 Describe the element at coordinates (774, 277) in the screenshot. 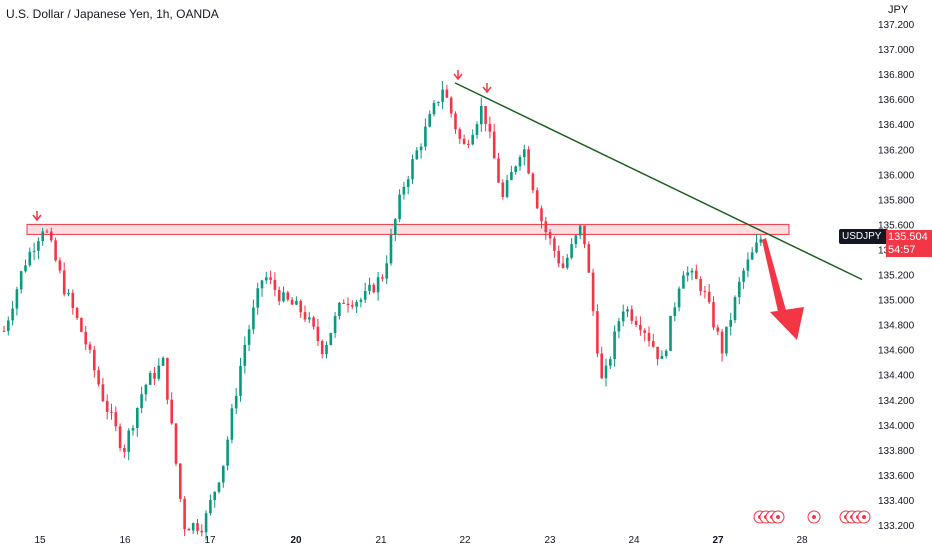

I see `arrow-shaft` at that location.